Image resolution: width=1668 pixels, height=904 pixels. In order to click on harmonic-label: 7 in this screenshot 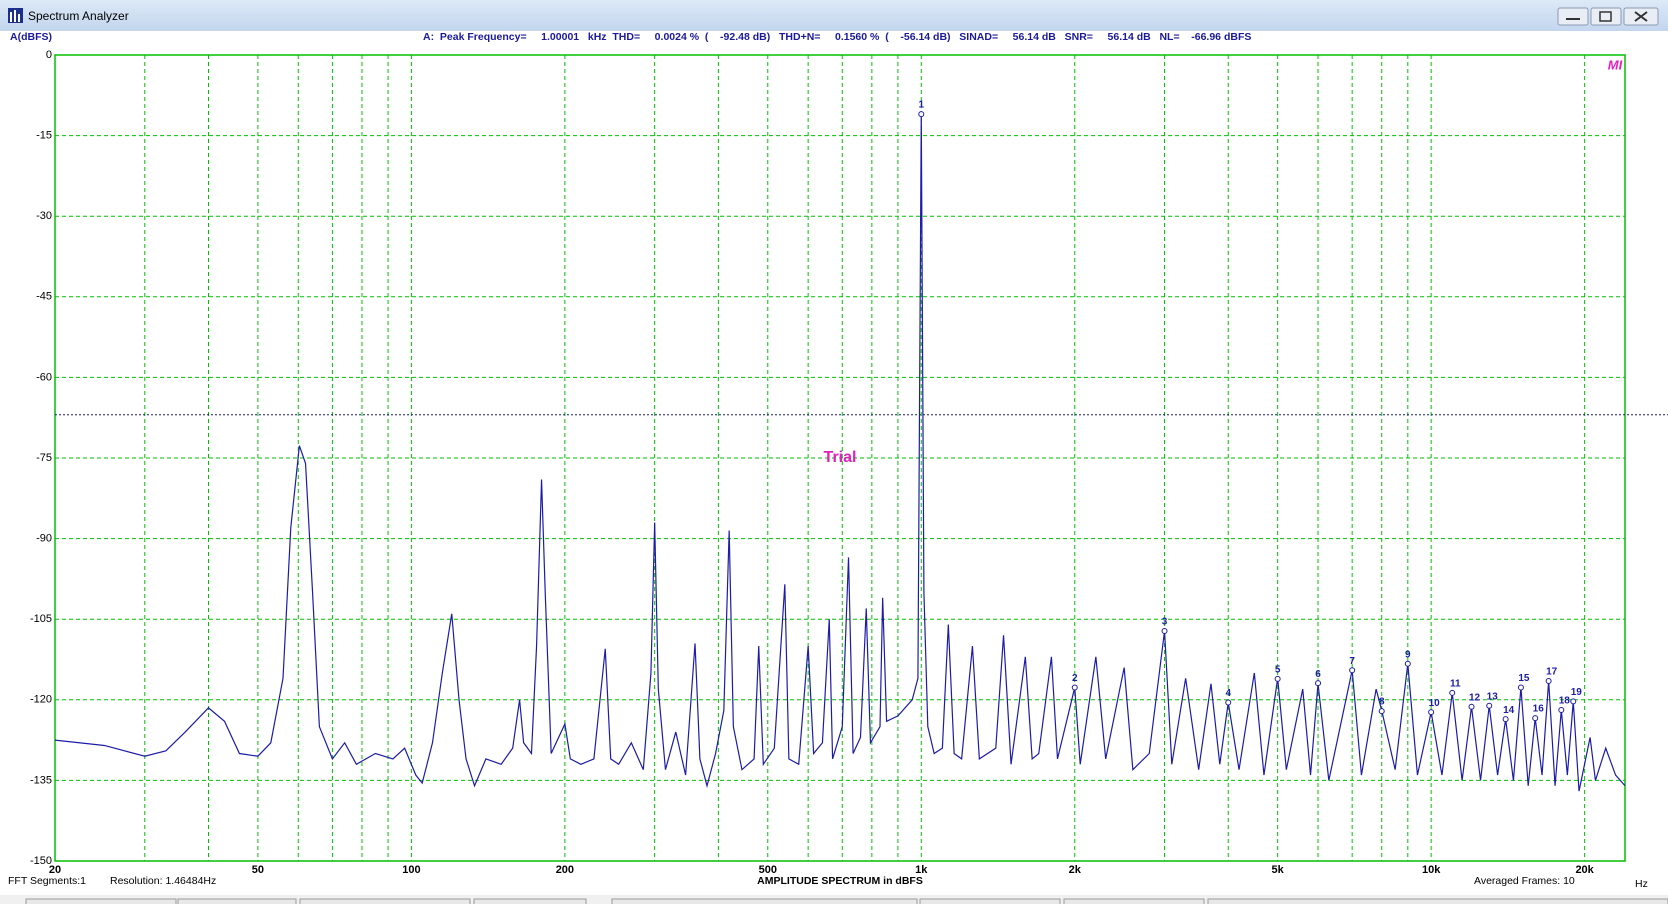, I will do `click(1352, 661)`.